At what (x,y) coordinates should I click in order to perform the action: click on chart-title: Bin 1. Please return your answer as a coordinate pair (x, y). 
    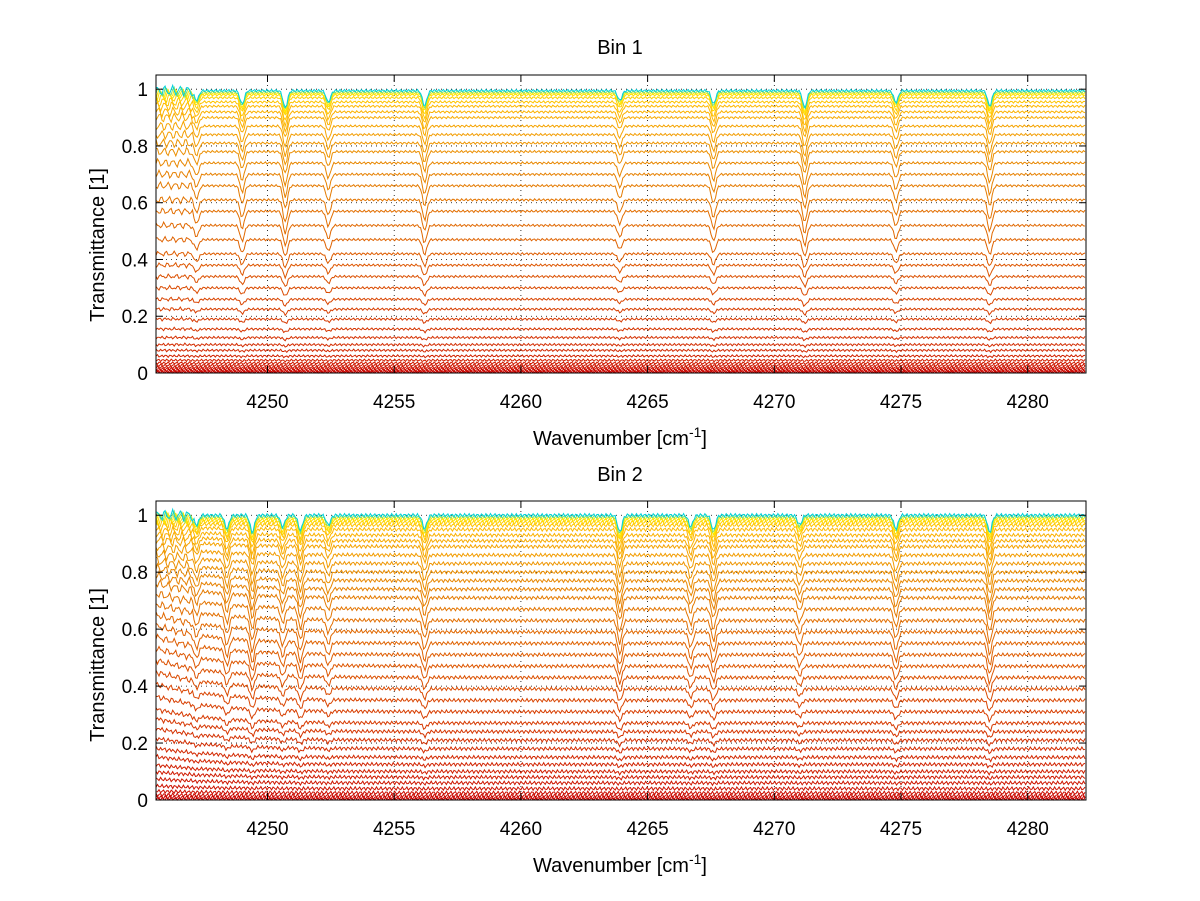
    Looking at the image, I should click on (620, 48).